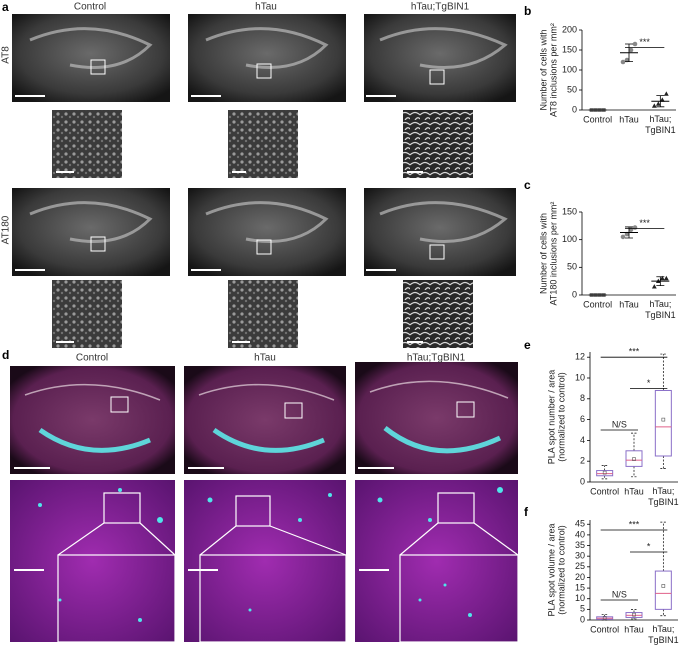 The image size is (685, 648). What do you see at coordinates (527, 345) in the screenshot?
I see `panel-letter: e` at bounding box center [527, 345].